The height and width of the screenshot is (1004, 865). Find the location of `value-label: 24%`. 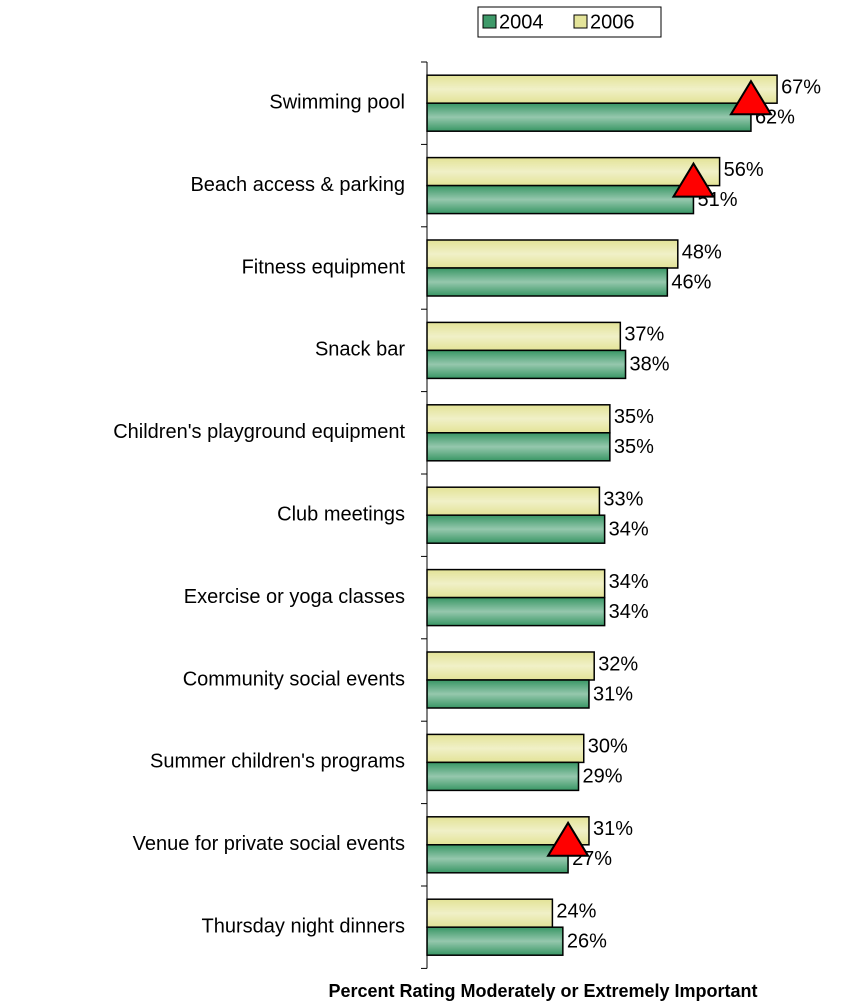

value-label: 24% is located at coordinates (576, 911).